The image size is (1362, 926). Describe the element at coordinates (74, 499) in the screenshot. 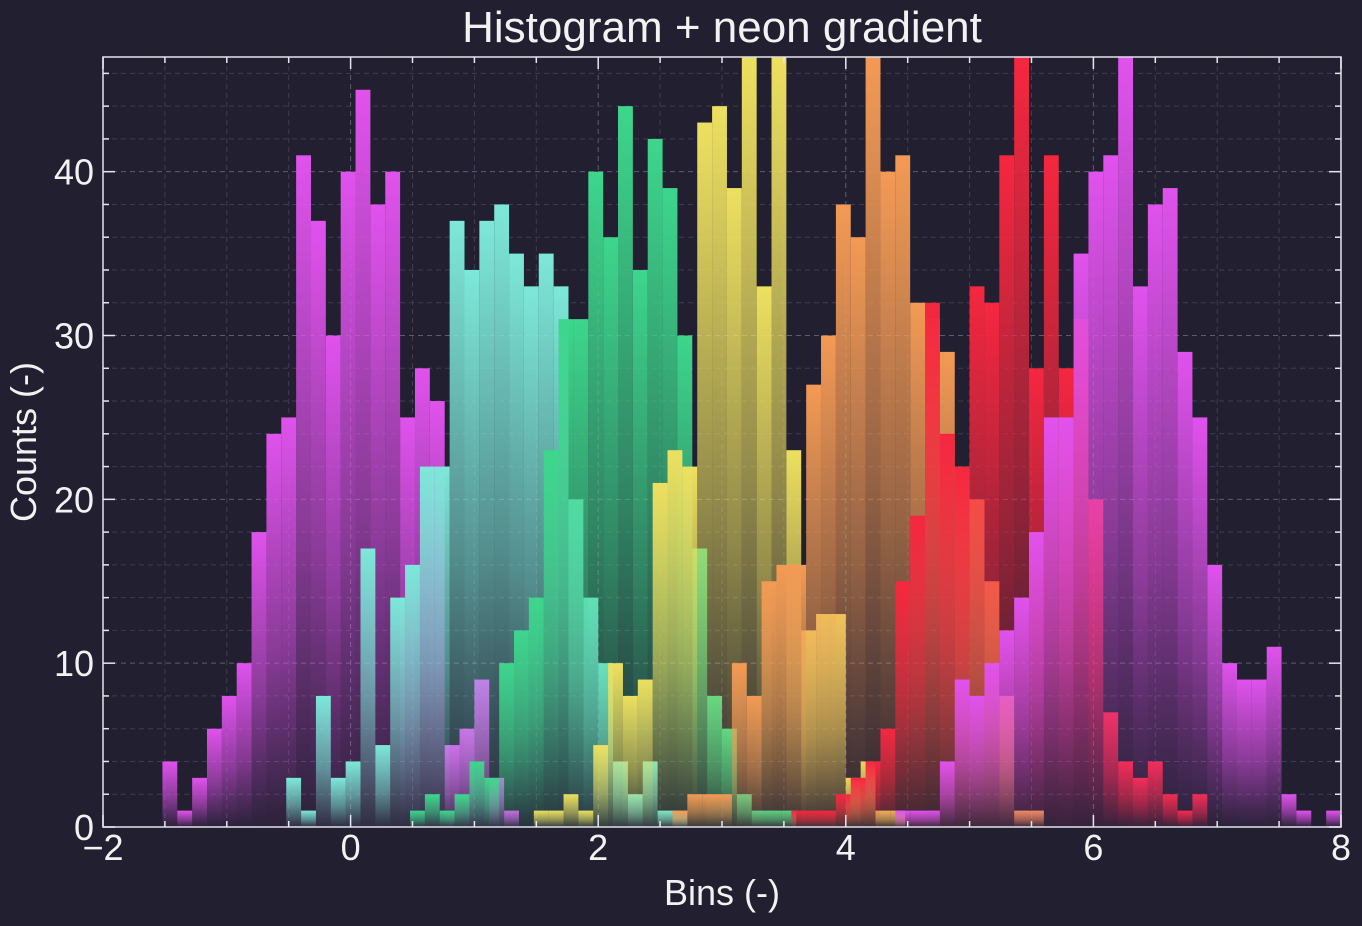

I see `y-tick-label: 20` at that location.